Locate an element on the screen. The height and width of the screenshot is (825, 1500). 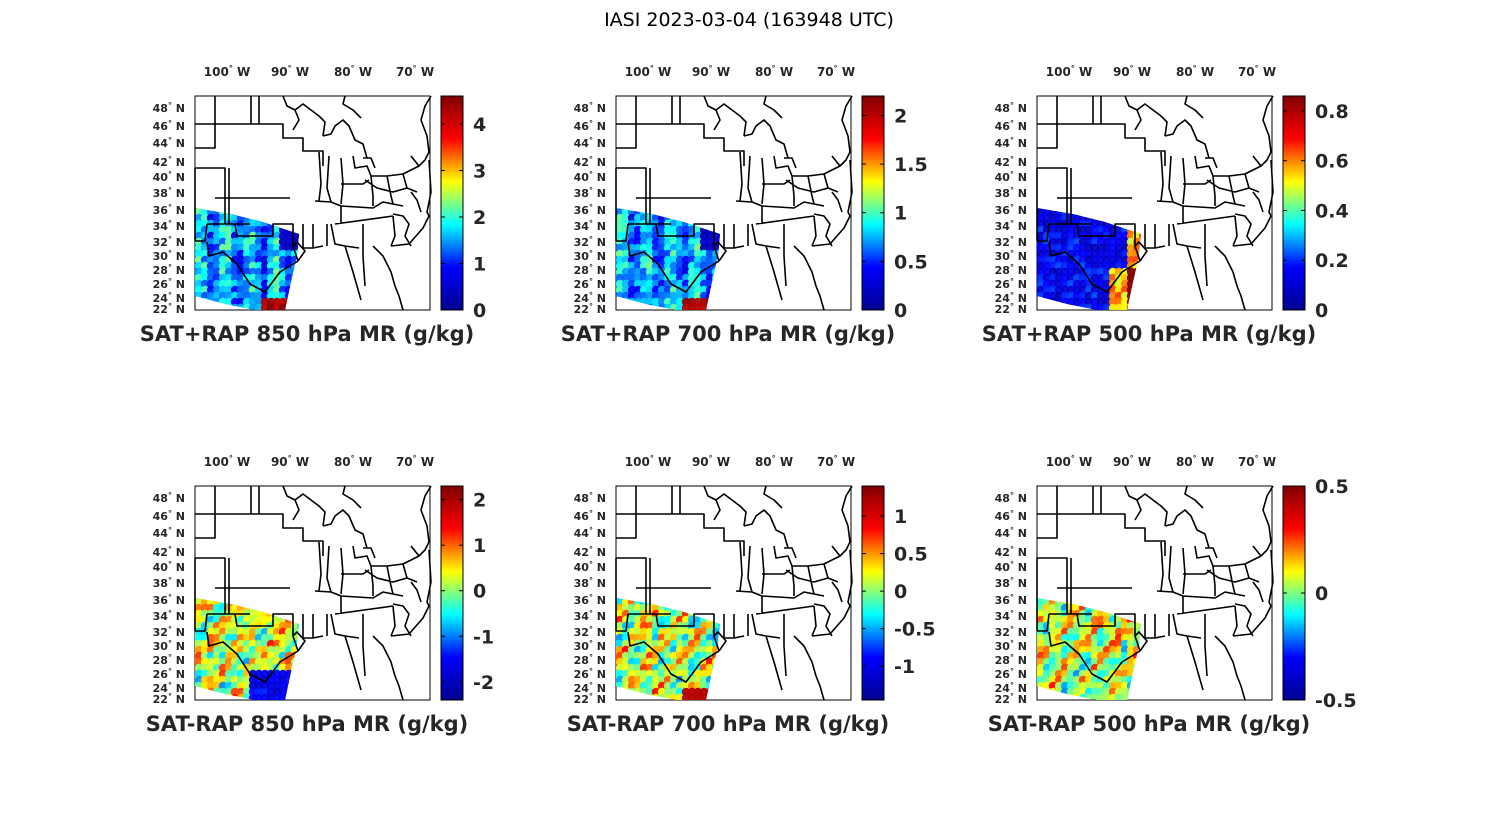
colorbar-tick-label: 3 is located at coordinates (479, 171).